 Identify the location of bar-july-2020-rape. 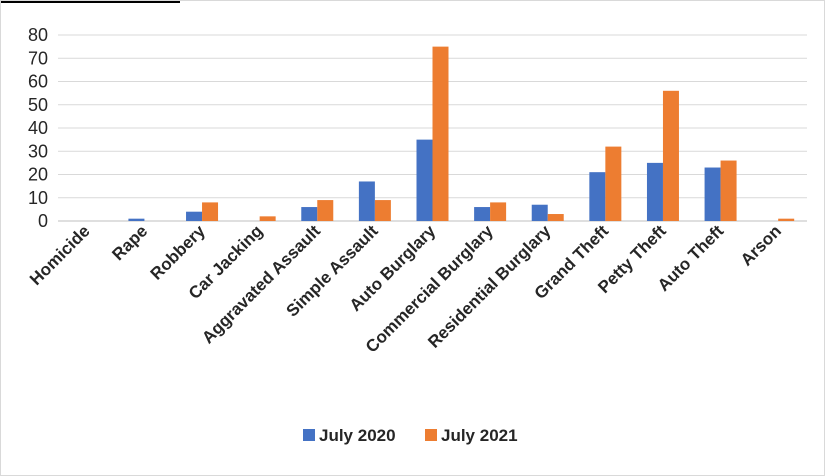
(136, 219).